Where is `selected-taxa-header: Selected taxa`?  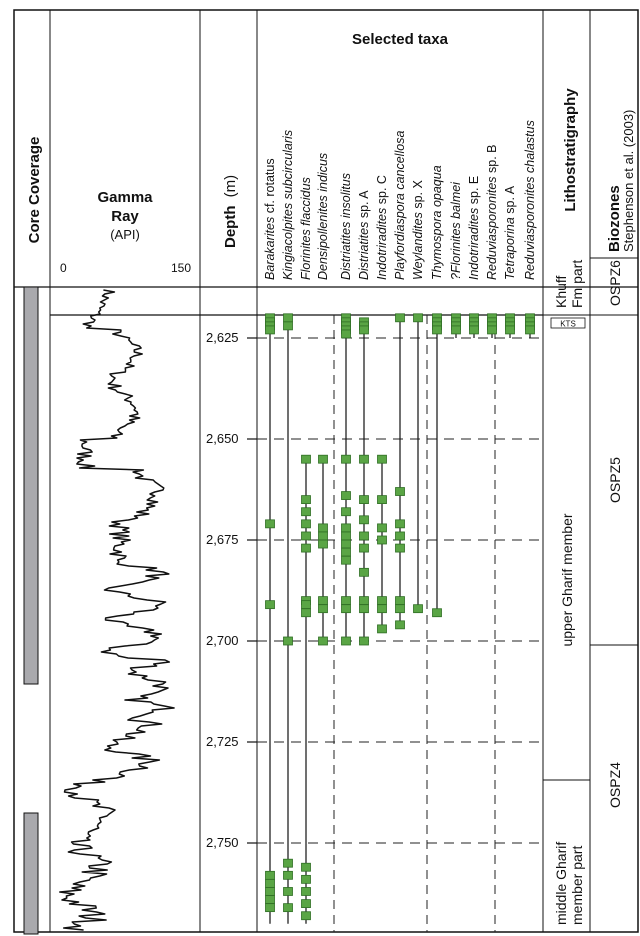 selected-taxa-header: Selected taxa is located at coordinates (400, 39).